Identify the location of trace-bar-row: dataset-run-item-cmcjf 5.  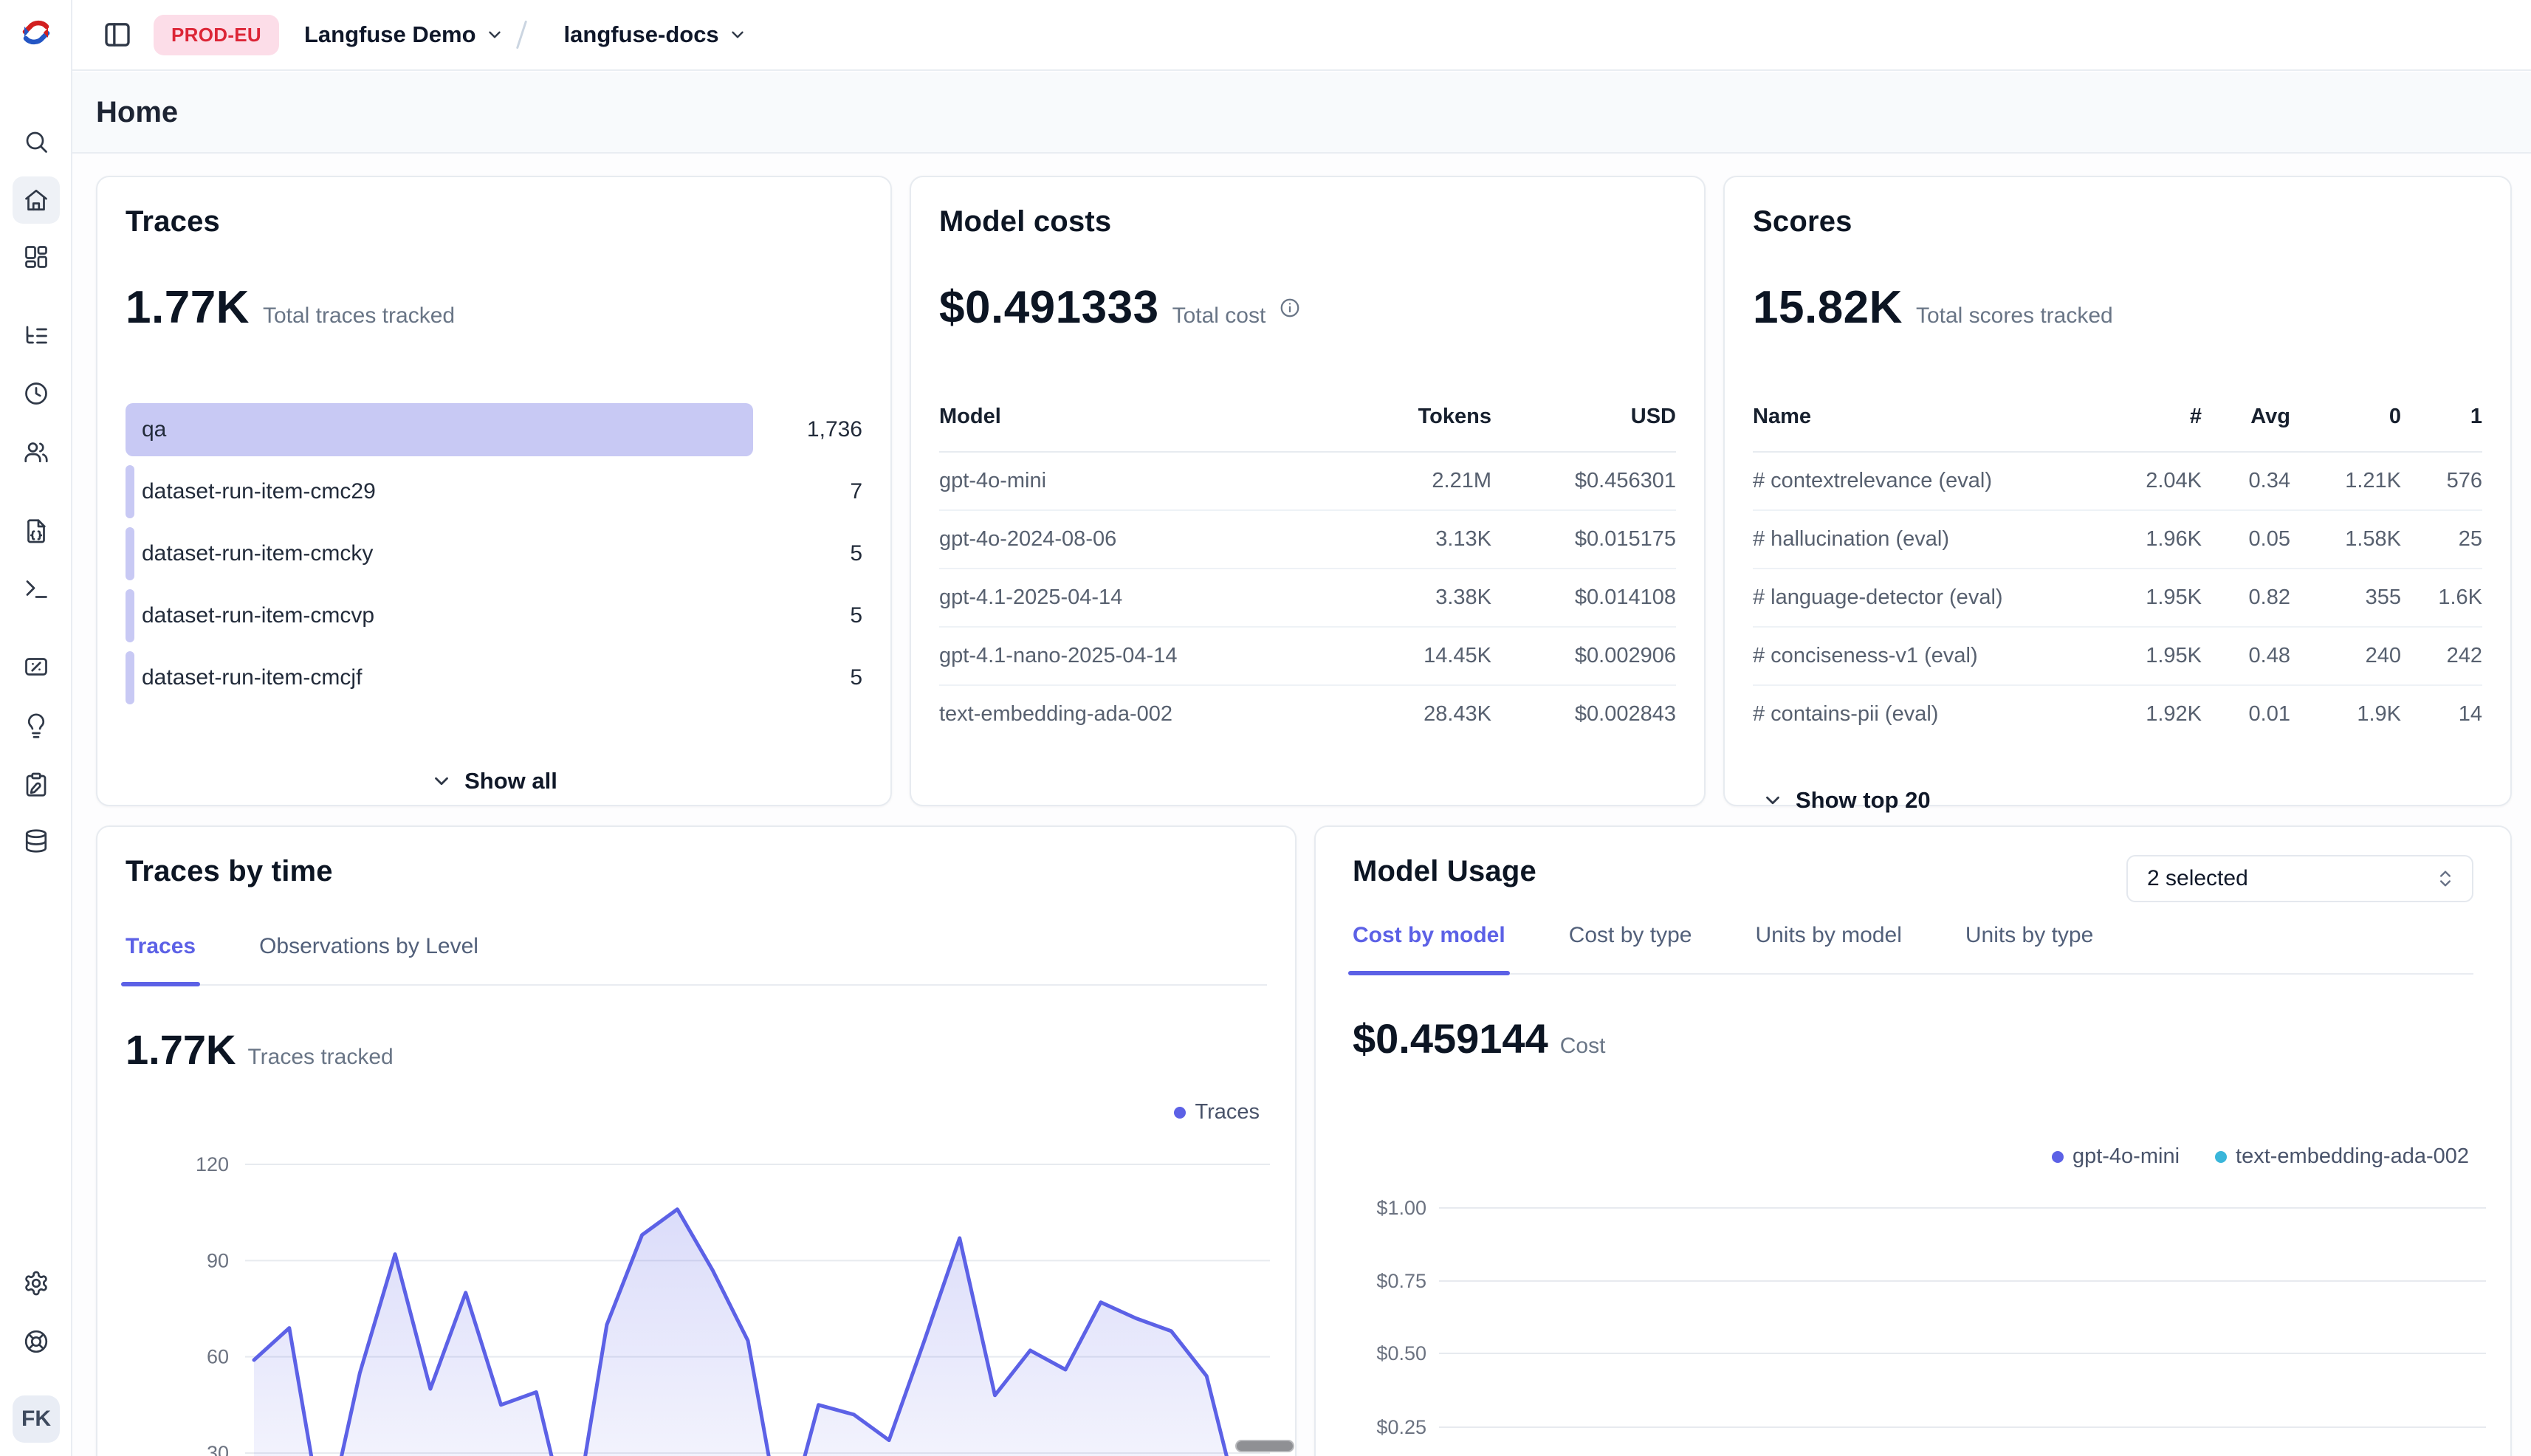
(494, 678).